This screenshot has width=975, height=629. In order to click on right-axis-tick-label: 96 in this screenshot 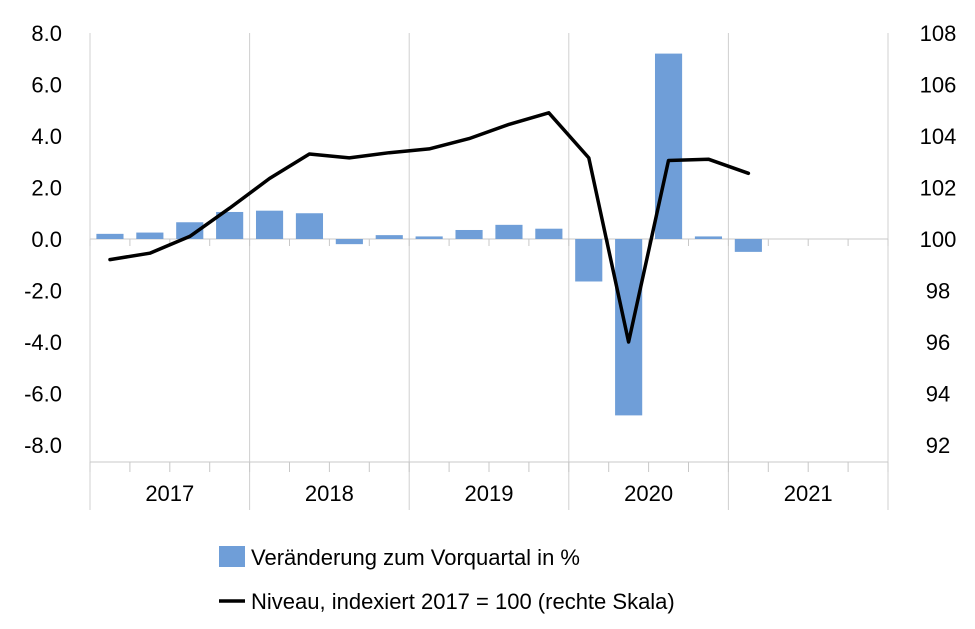, I will do `click(938, 342)`.